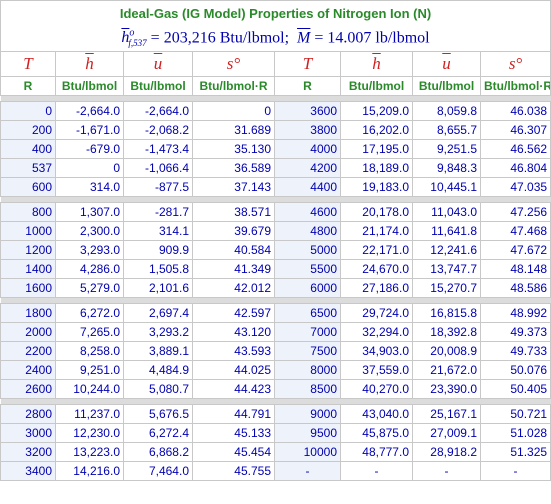 The image size is (551, 504). Describe the element at coordinates (89, 86) in the screenshot. I see `column-unit: Btu/lbmol` at that location.